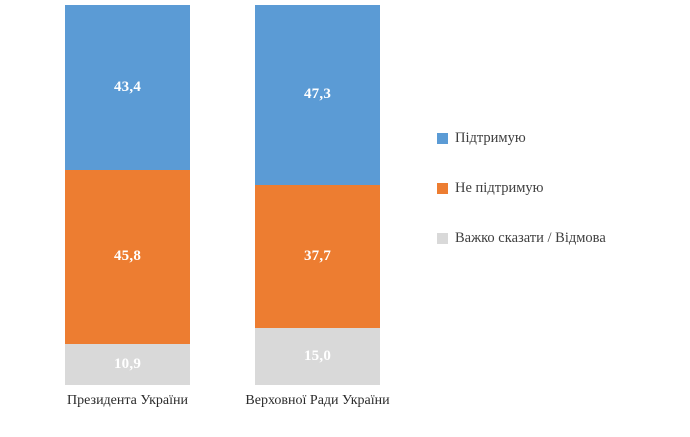 The height and width of the screenshot is (437, 690). Describe the element at coordinates (530, 237) in the screenshot. I see `legend-label: Важко сказати / Відмова` at that location.